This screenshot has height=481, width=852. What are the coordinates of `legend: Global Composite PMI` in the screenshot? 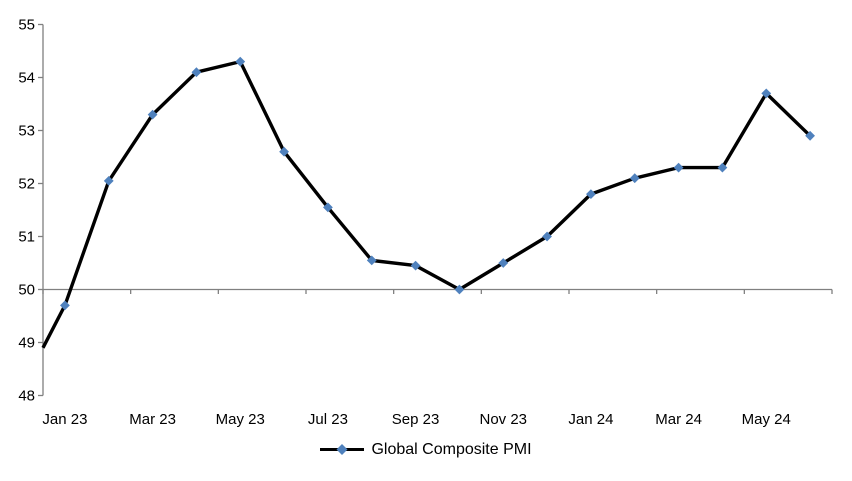 It's located at (426, 449).